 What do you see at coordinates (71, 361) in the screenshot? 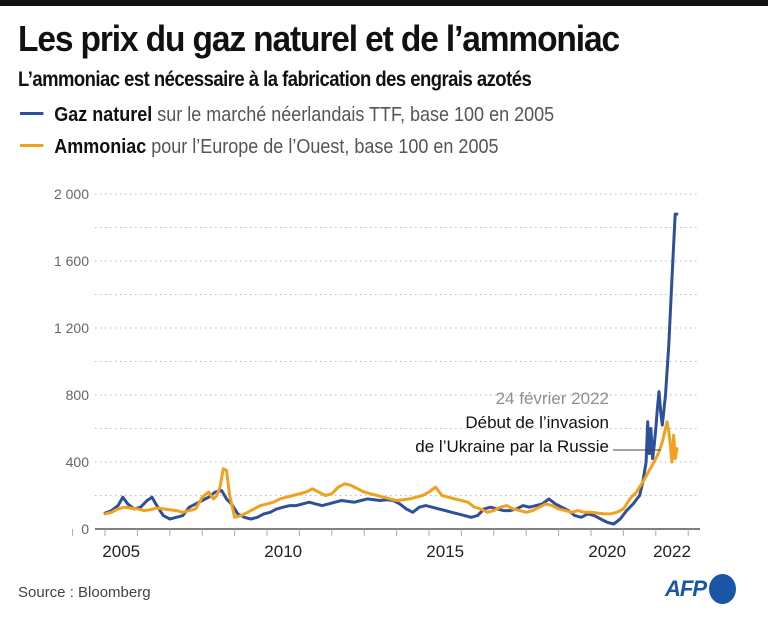
I see `y-axis-ticks: 0 400 800 1 200 1 600 2 000` at bounding box center [71, 361].